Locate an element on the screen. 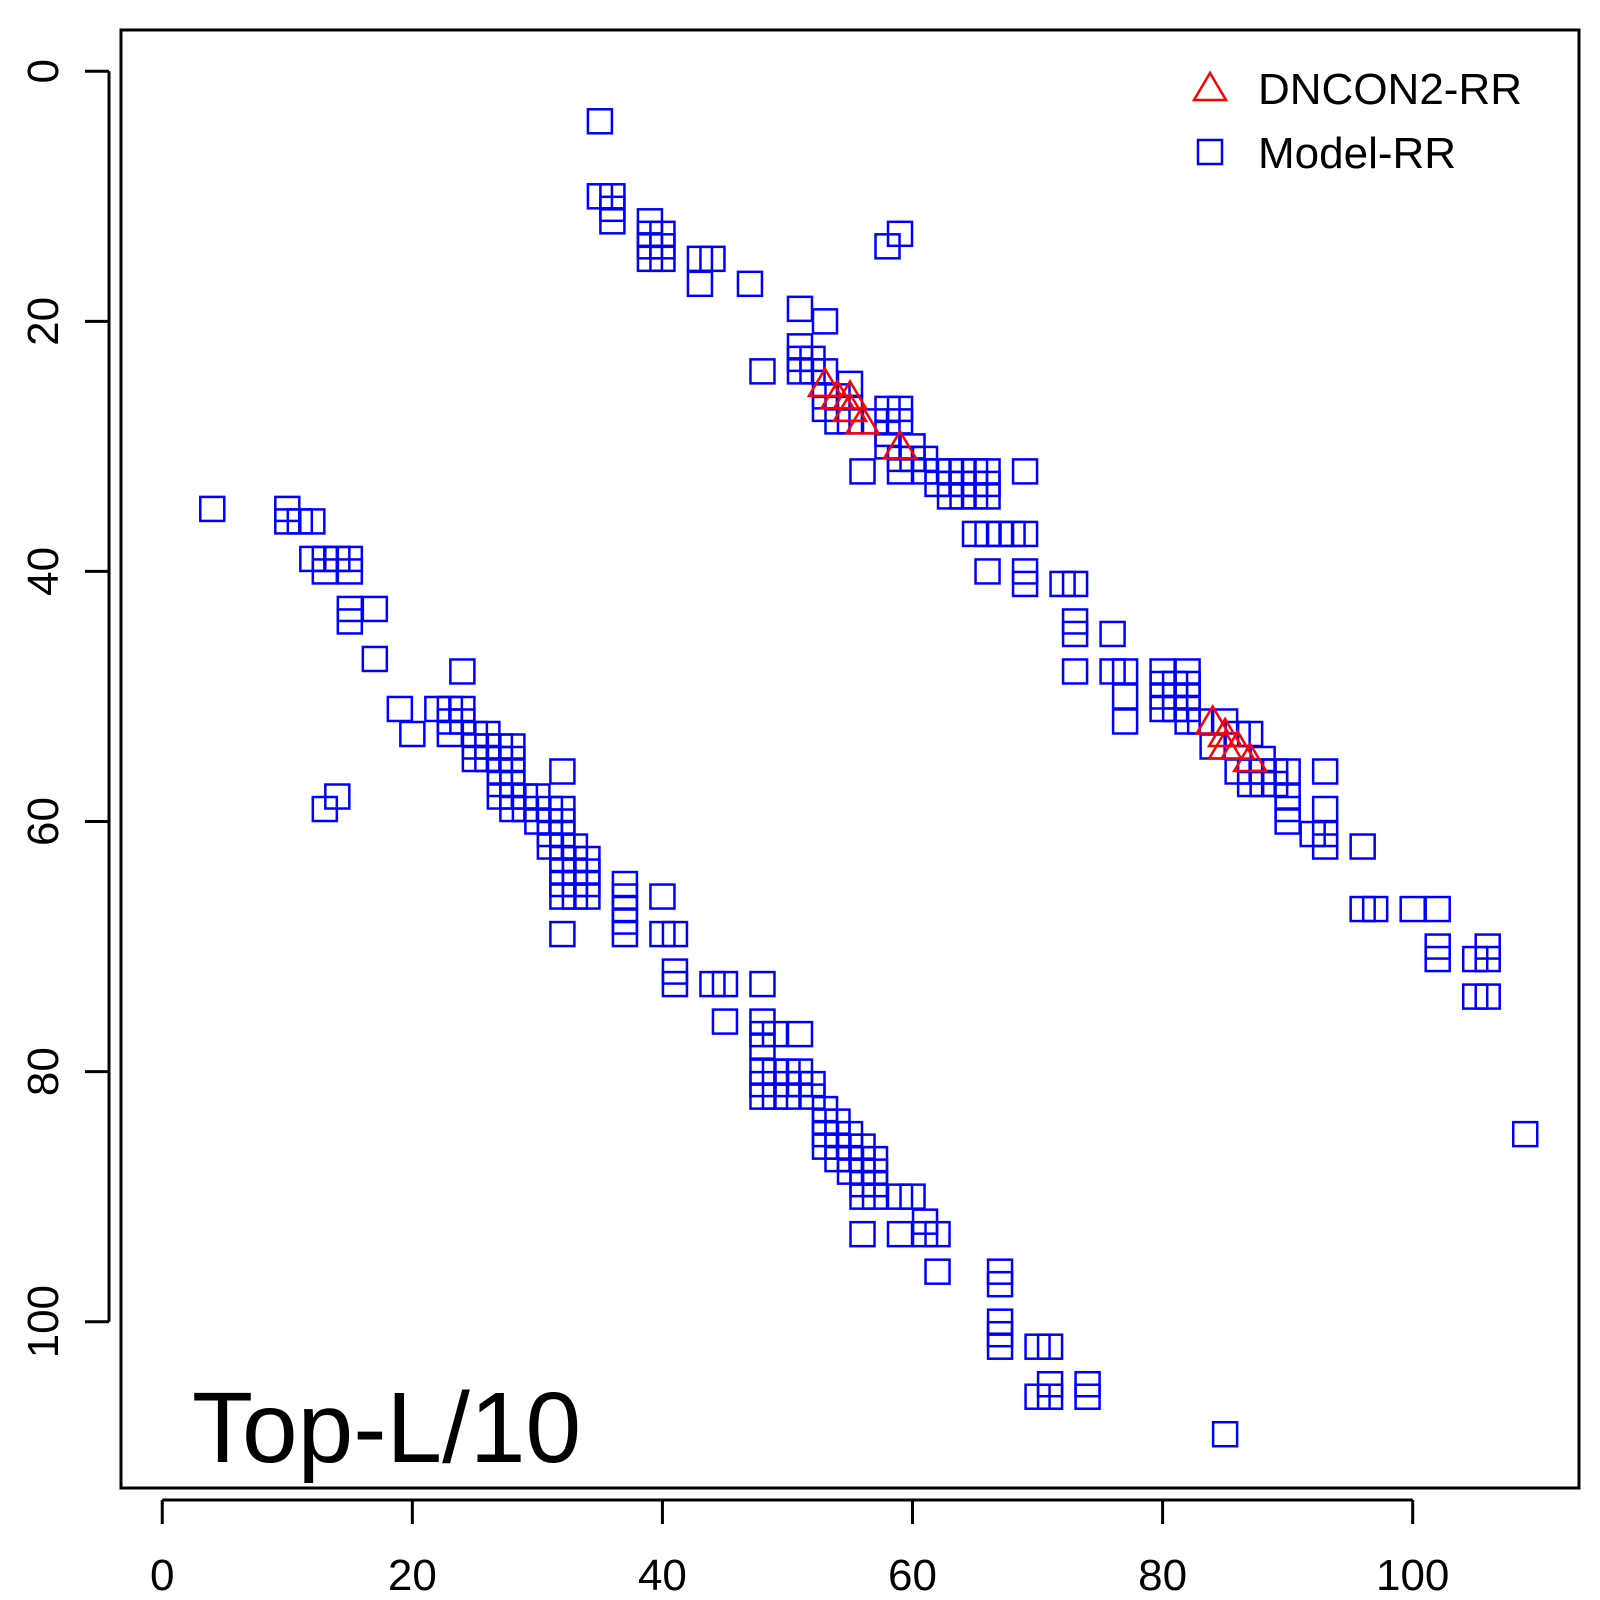 The height and width of the screenshot is (1600, 1600). y-tick-label: 80 is located at coordinates (43, 1071).